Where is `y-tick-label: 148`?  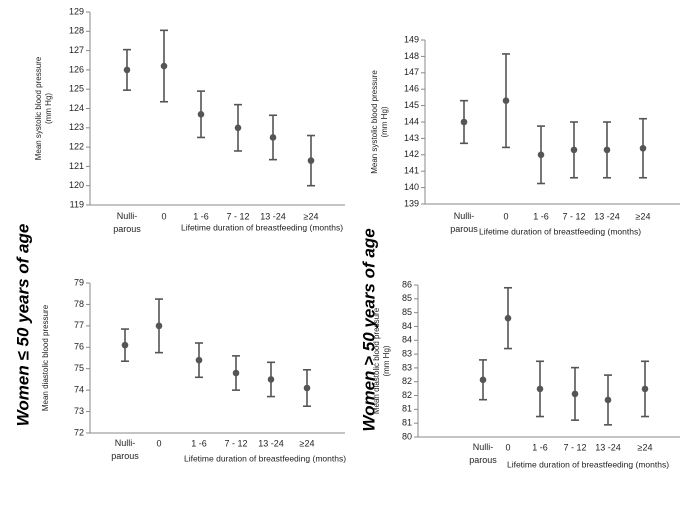 y-tick-label: 148 is located at coordinates (411, 56).